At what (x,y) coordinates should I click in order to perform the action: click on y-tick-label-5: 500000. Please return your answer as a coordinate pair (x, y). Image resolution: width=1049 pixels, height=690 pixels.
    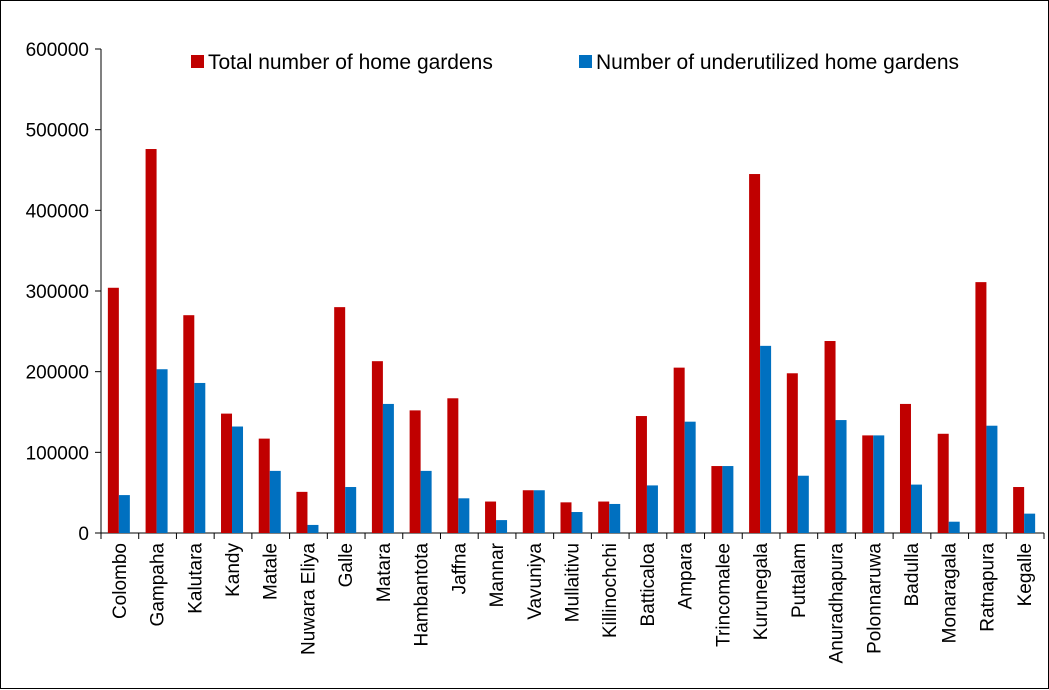
    Looking at the image, I should click on (57, 131).